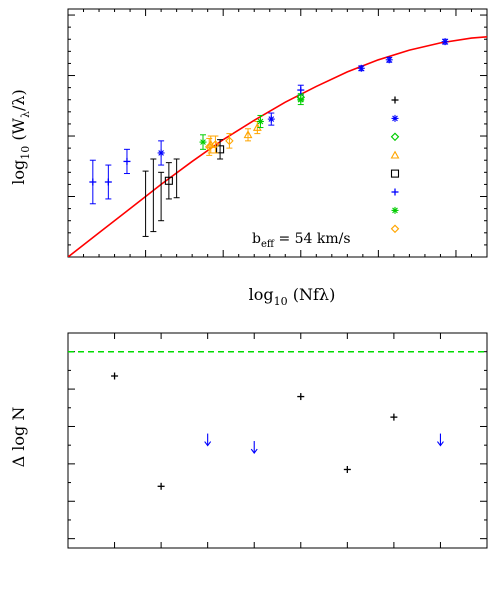 This screenshot has height=598, width=498. What do you see at coordinates (395, 173) in the screenshot?
I see `legend-marker-crii` at bounding box center [395, 173].